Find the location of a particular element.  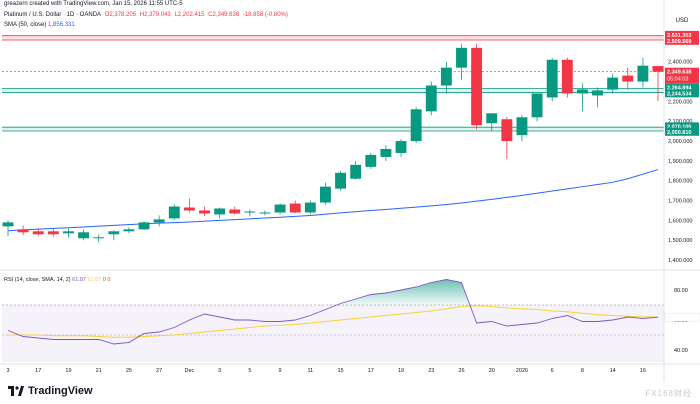

footer: TradingView FX168财经 is located at coordinates (350, 393).